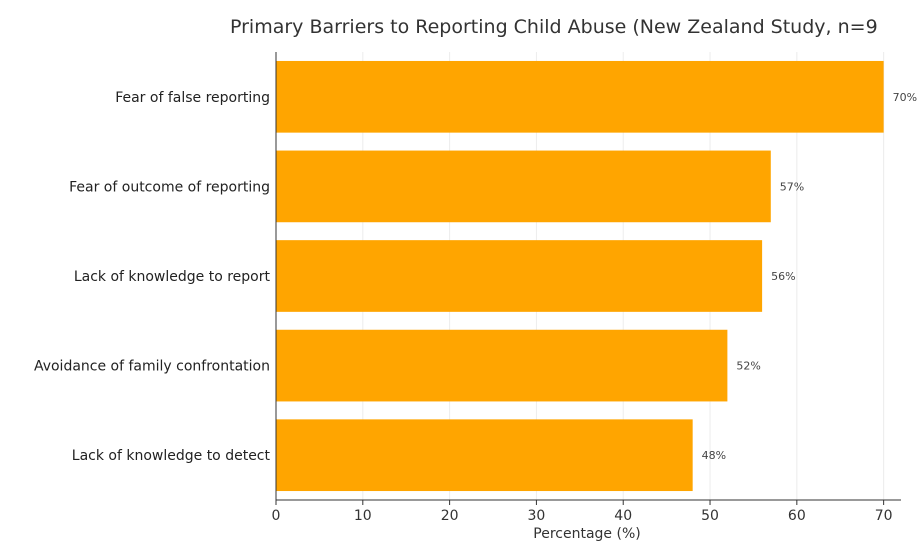  Describe the element at coordinates (714, 455) in the screenshot. I see `data-label: 48%` at that location.